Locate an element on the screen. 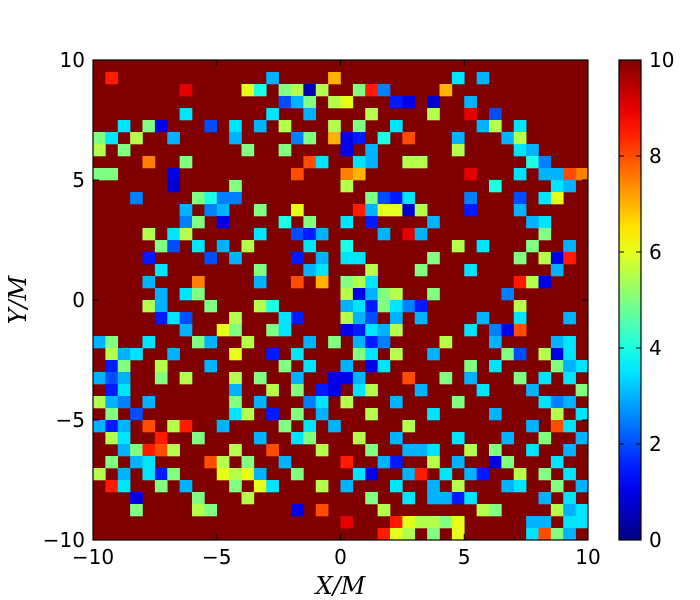 The width and height of the screenshot is (700, 600). colorbar-ticks: 0 2 4 6 8 10 is located at coordinates (646, 300).